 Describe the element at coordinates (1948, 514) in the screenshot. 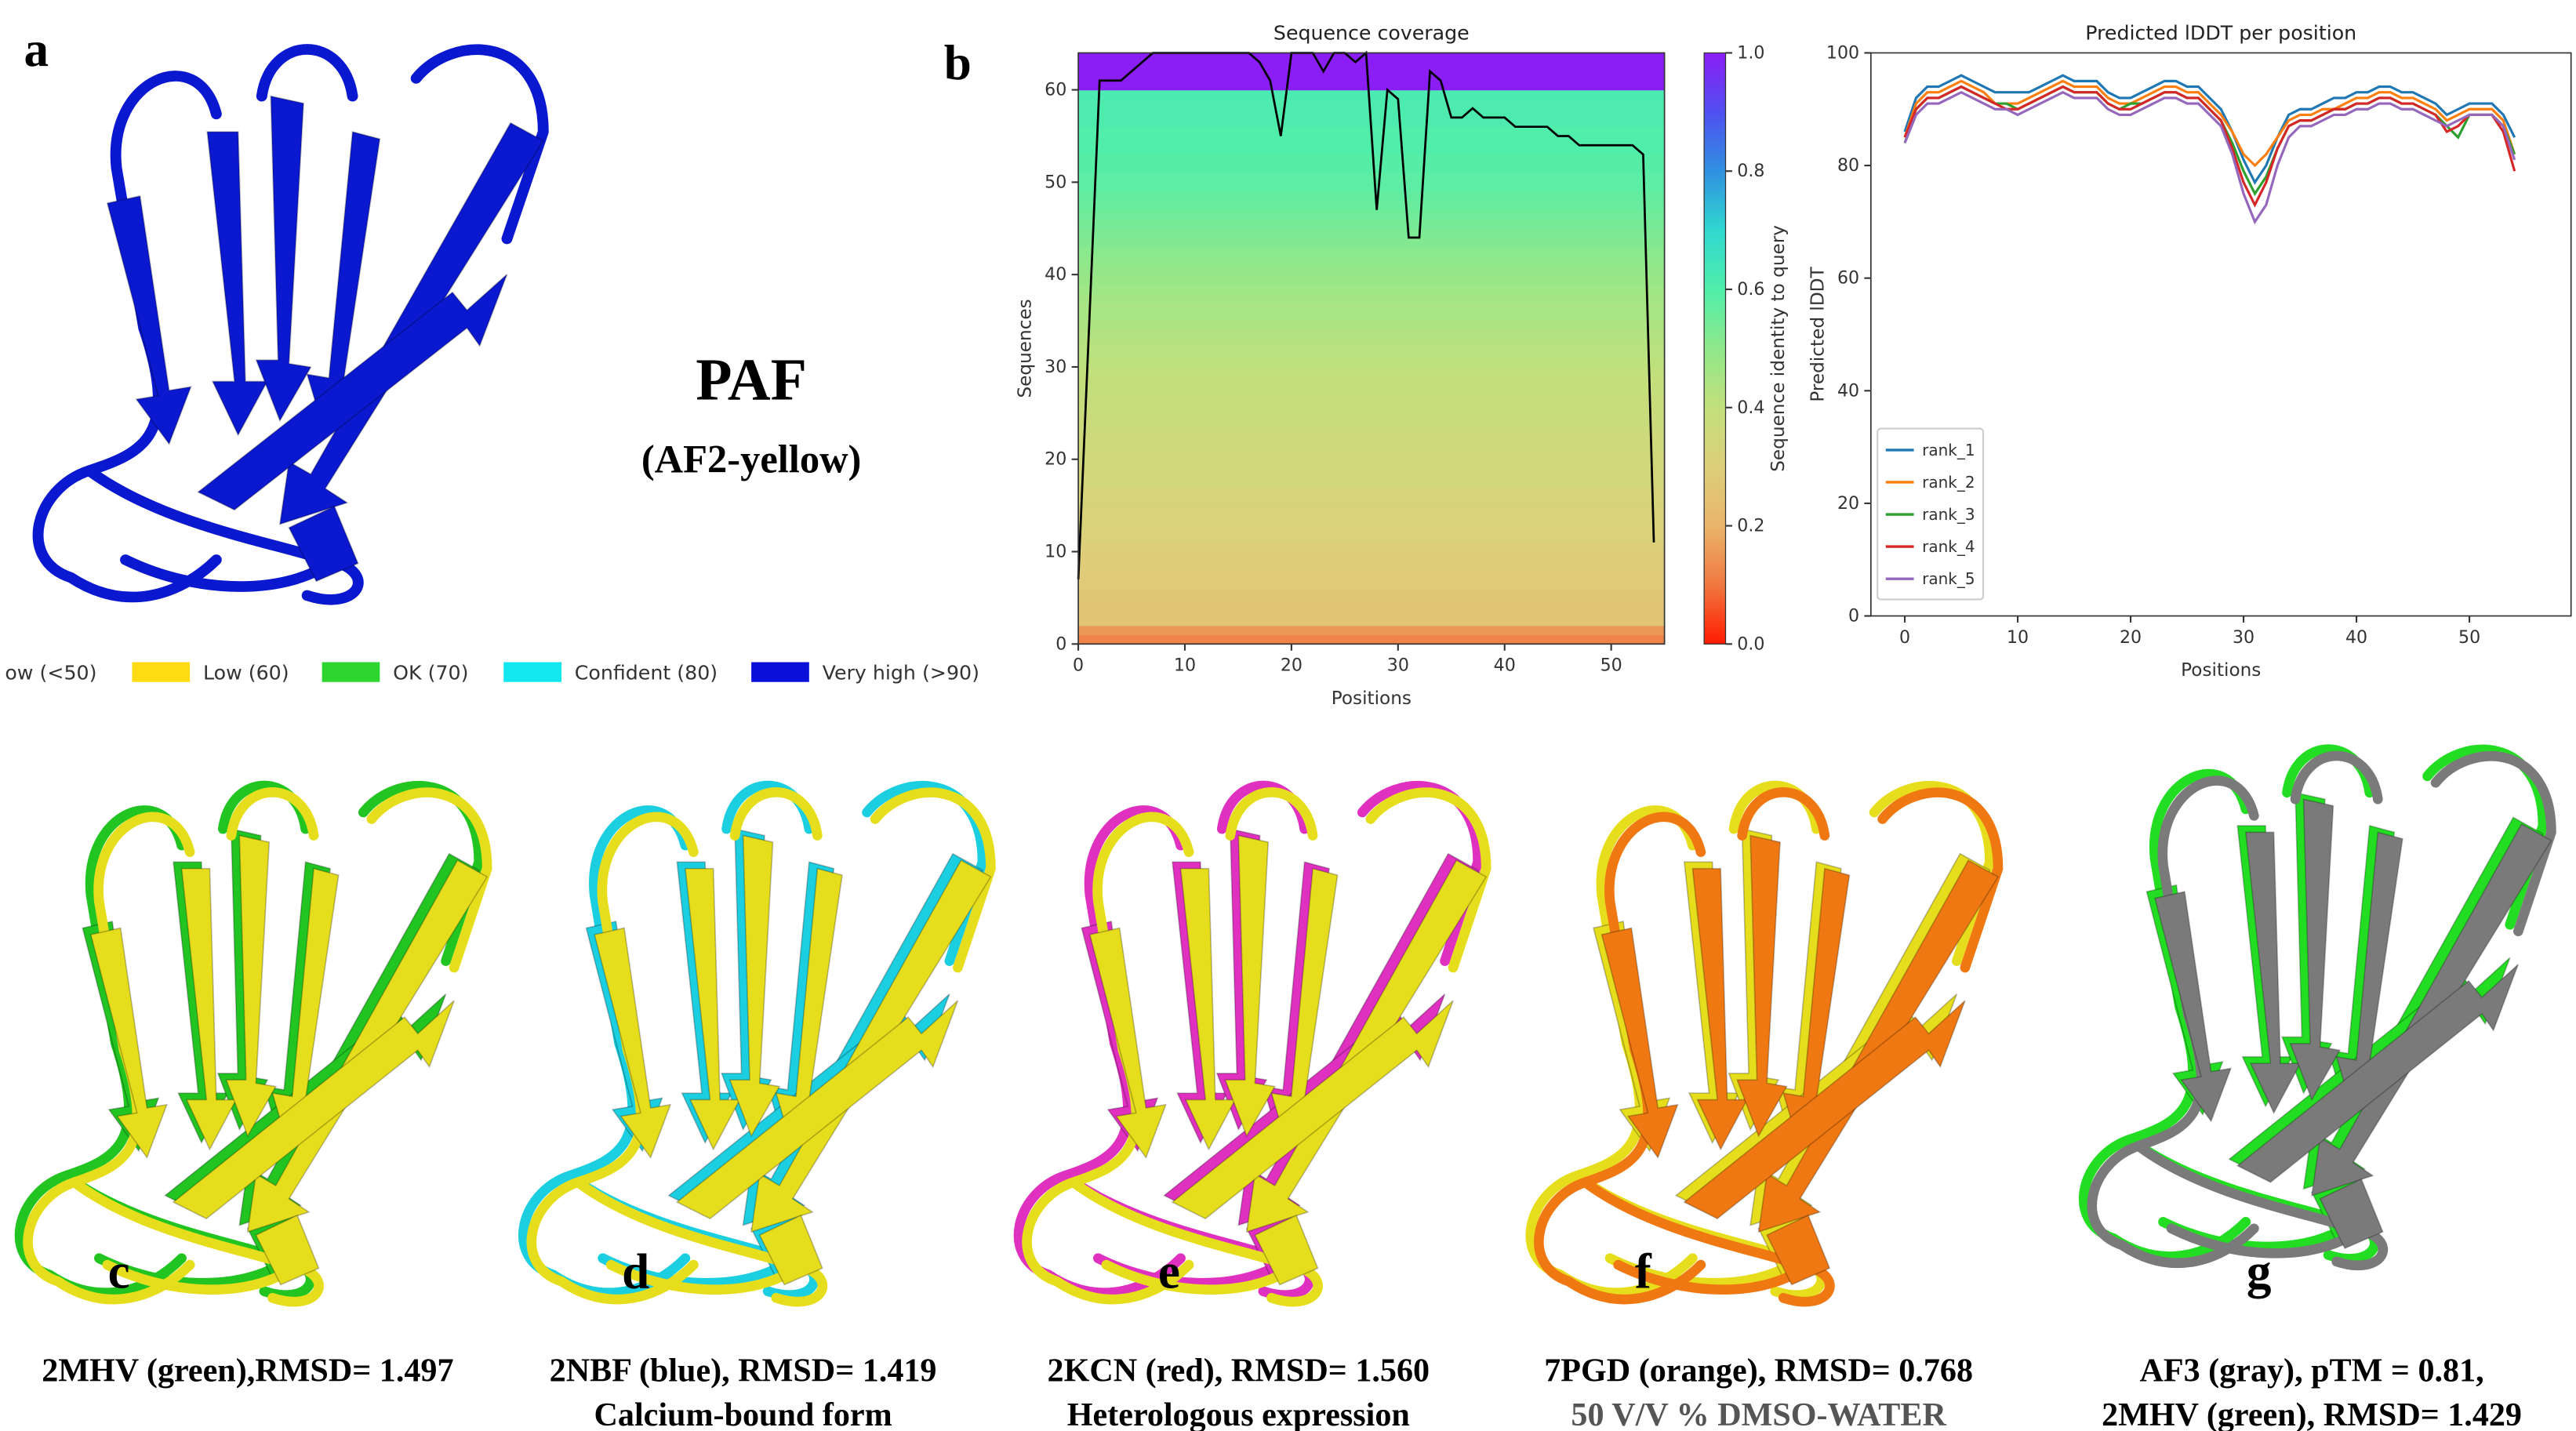

I see `legend-label: rank_3` at that location.